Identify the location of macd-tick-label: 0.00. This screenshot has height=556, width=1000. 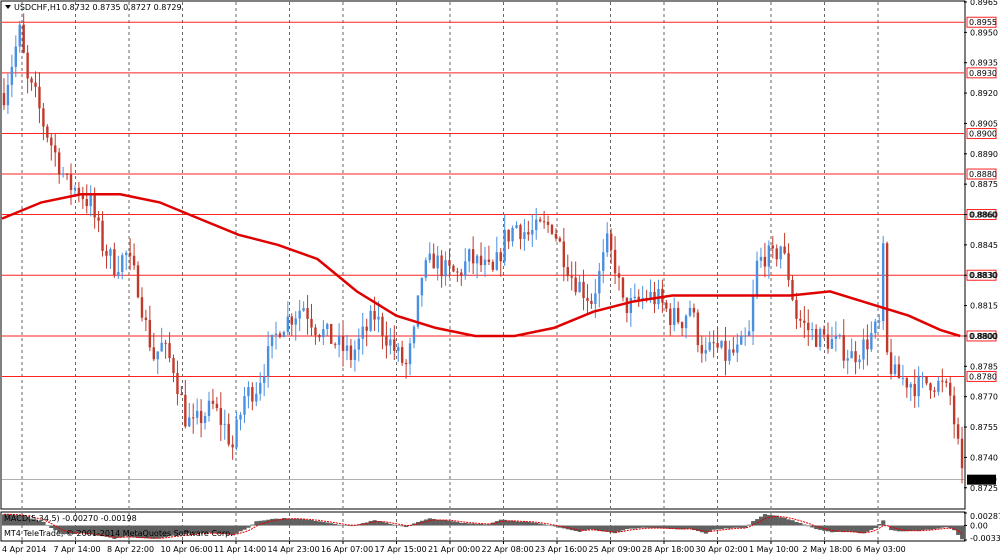
(979, 526).